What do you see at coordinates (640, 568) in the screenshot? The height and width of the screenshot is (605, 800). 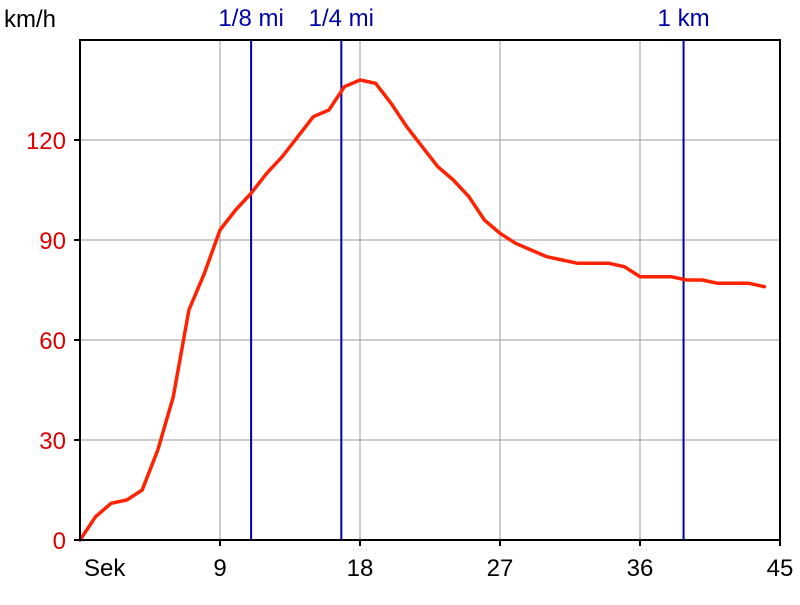 I see `x-tick-label: 36` at bounding box center [640, 568].